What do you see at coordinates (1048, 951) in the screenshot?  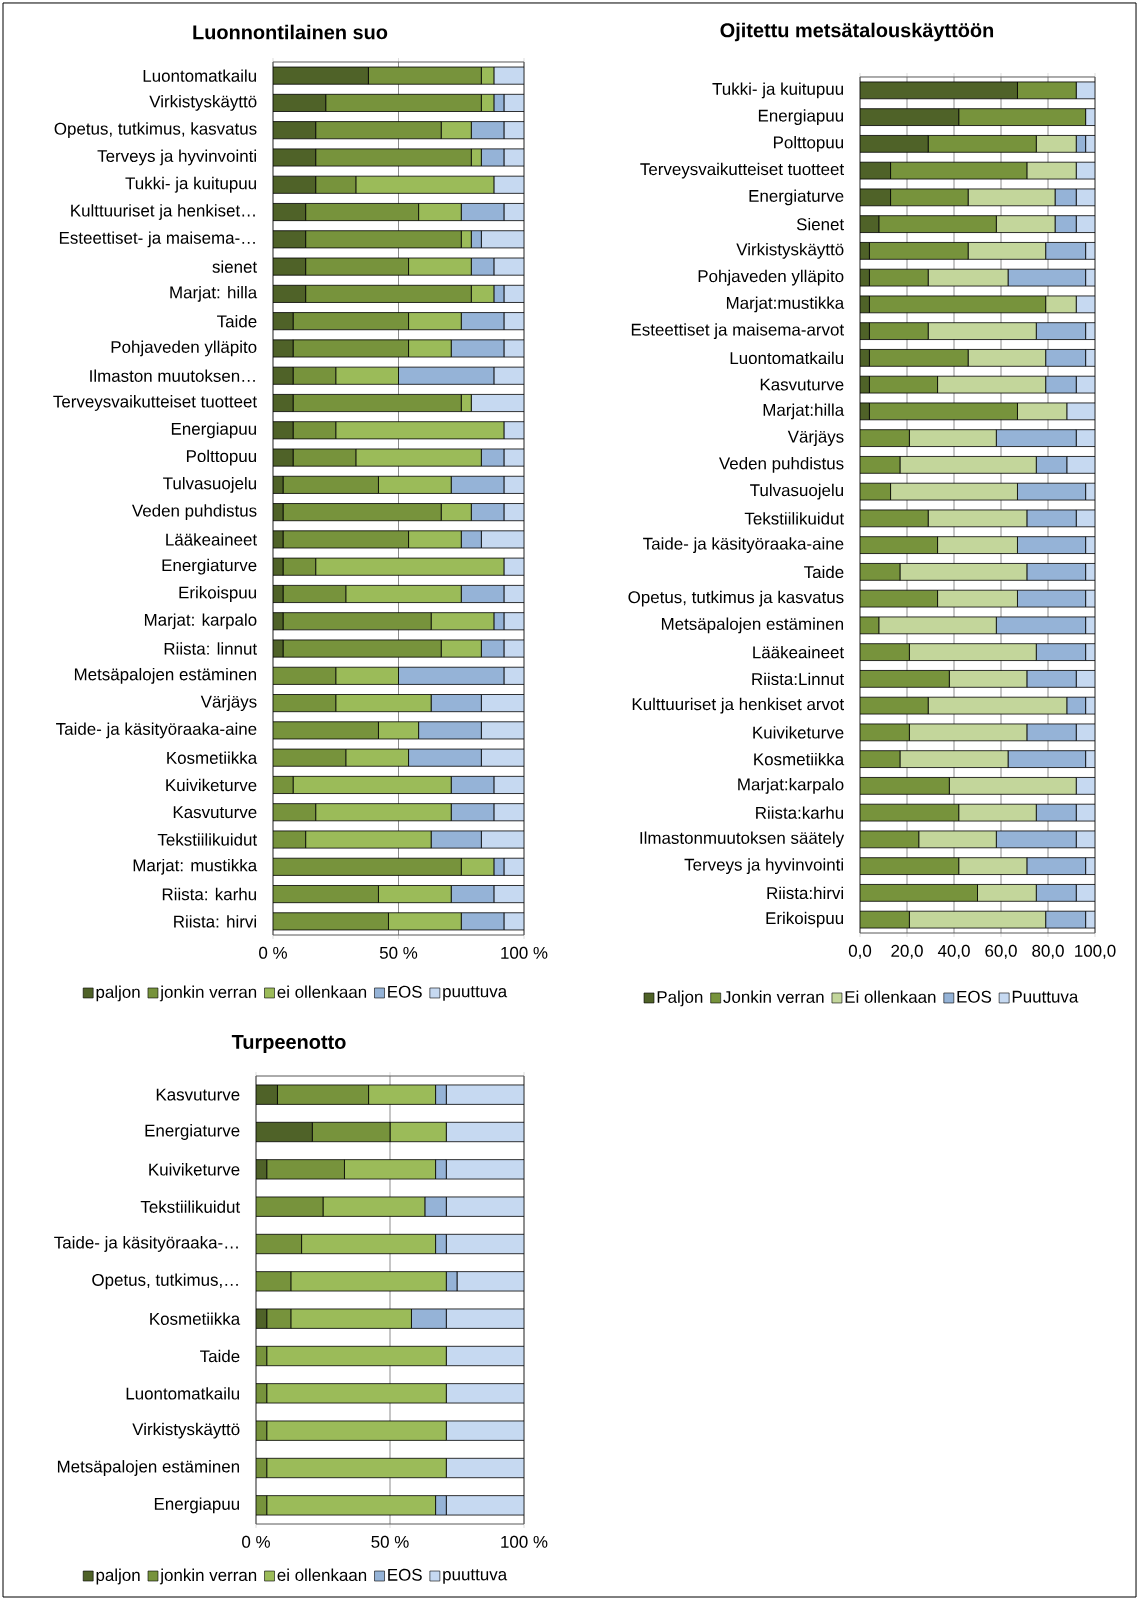 I see `x-tick-label: 80,0` at bounding box center [1048, 951].